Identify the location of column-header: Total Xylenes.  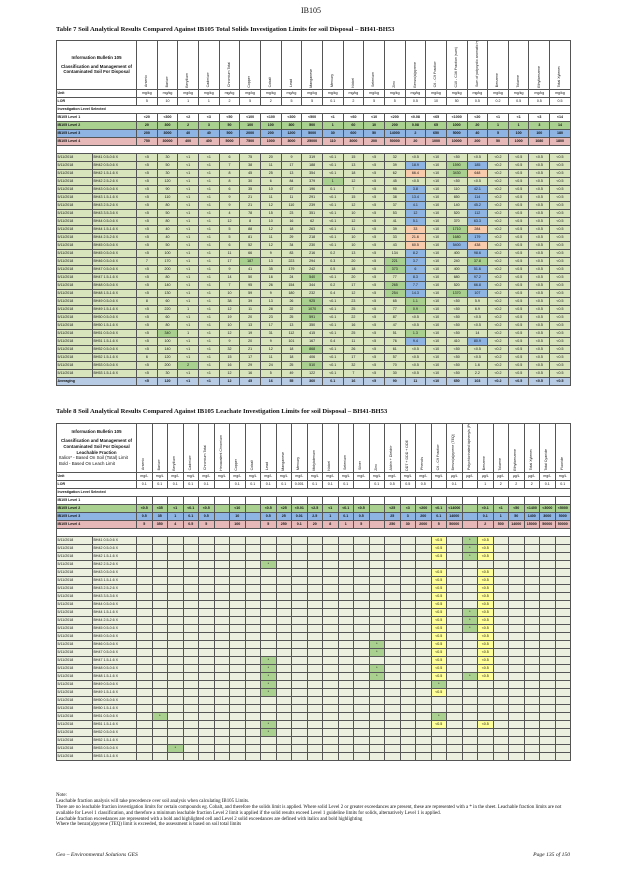
(560, 65).